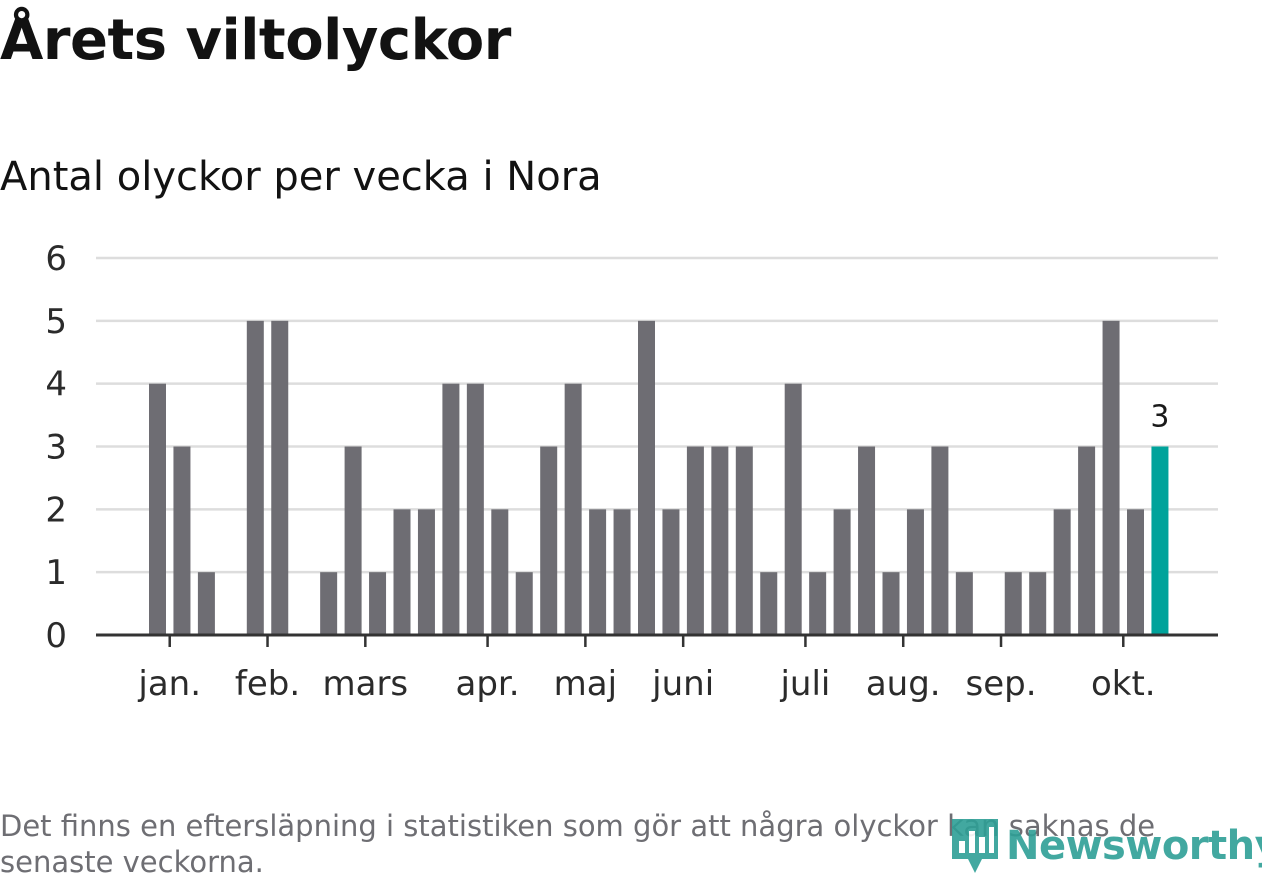 Image resolution: width=1262 pixels, height=880 pixels. Describe the element at coordinates (804, 684) in the screenshot. I see `month-label: juli` at that location.